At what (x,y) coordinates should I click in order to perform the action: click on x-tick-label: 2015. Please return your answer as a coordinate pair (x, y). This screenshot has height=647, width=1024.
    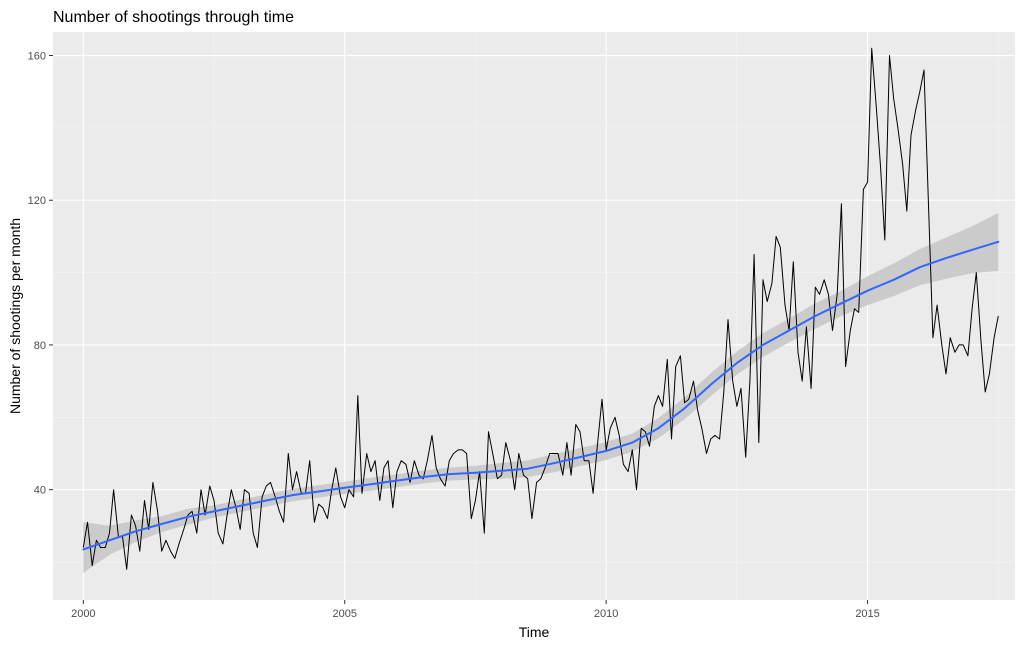
    Looking at the image, I should click on (867, 614).